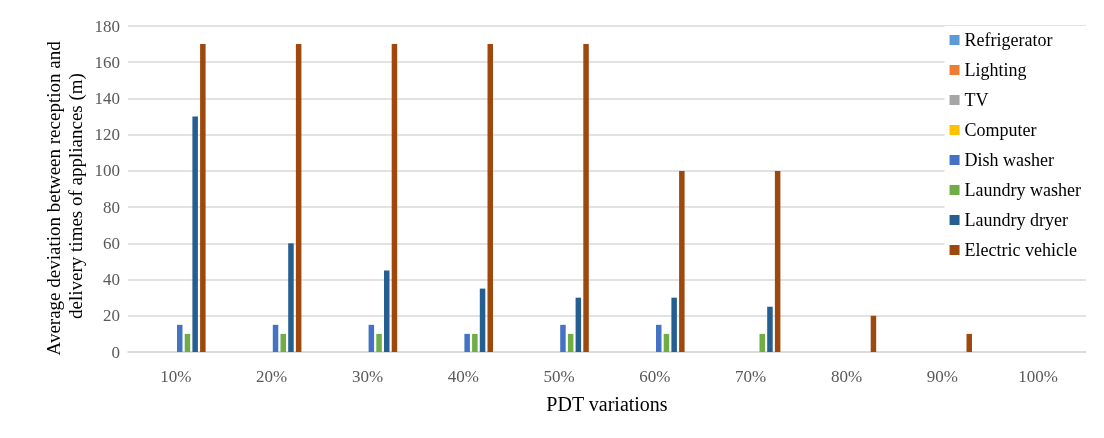  Describe the element at coordinates (111, 316) in the screenshot. I see `y-tick-label: 20` at that location.